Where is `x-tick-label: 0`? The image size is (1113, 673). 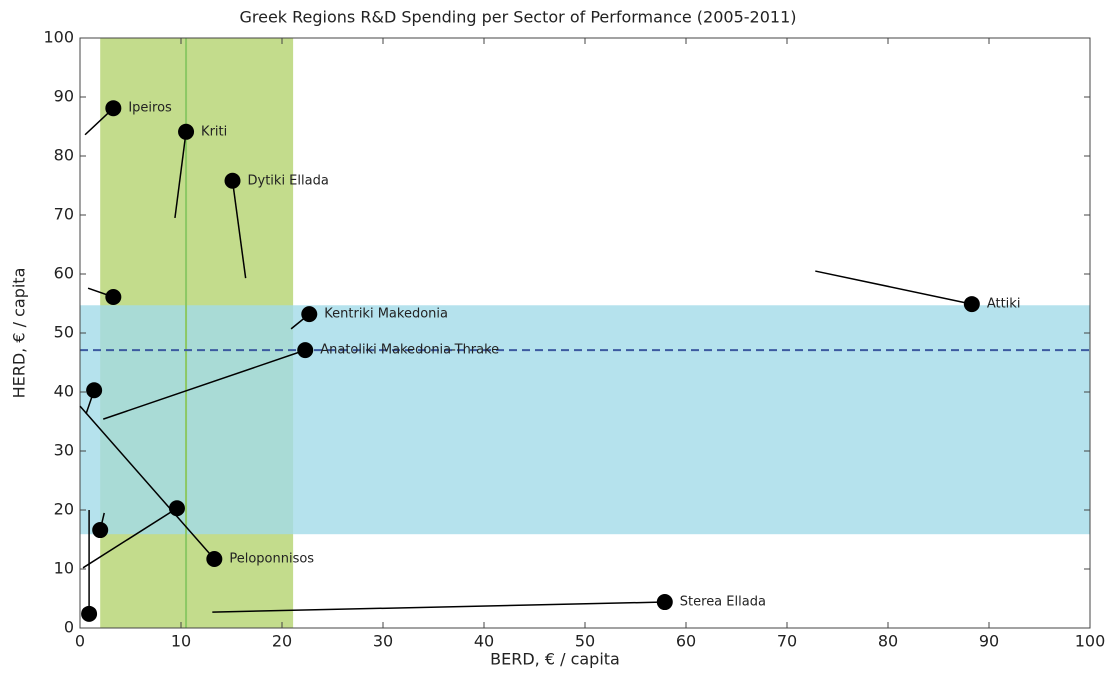 x-tick-label: 0 is located at coordinates (80, 641).